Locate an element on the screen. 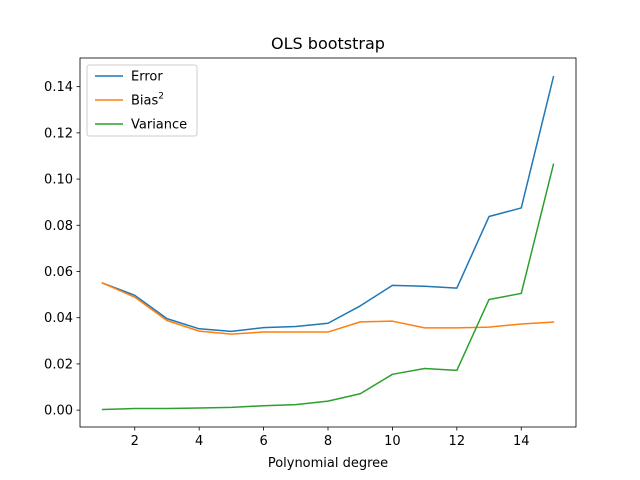 The image size is (640, 480). y-tick-label: 0.02 is located at coordinates (58, 364).